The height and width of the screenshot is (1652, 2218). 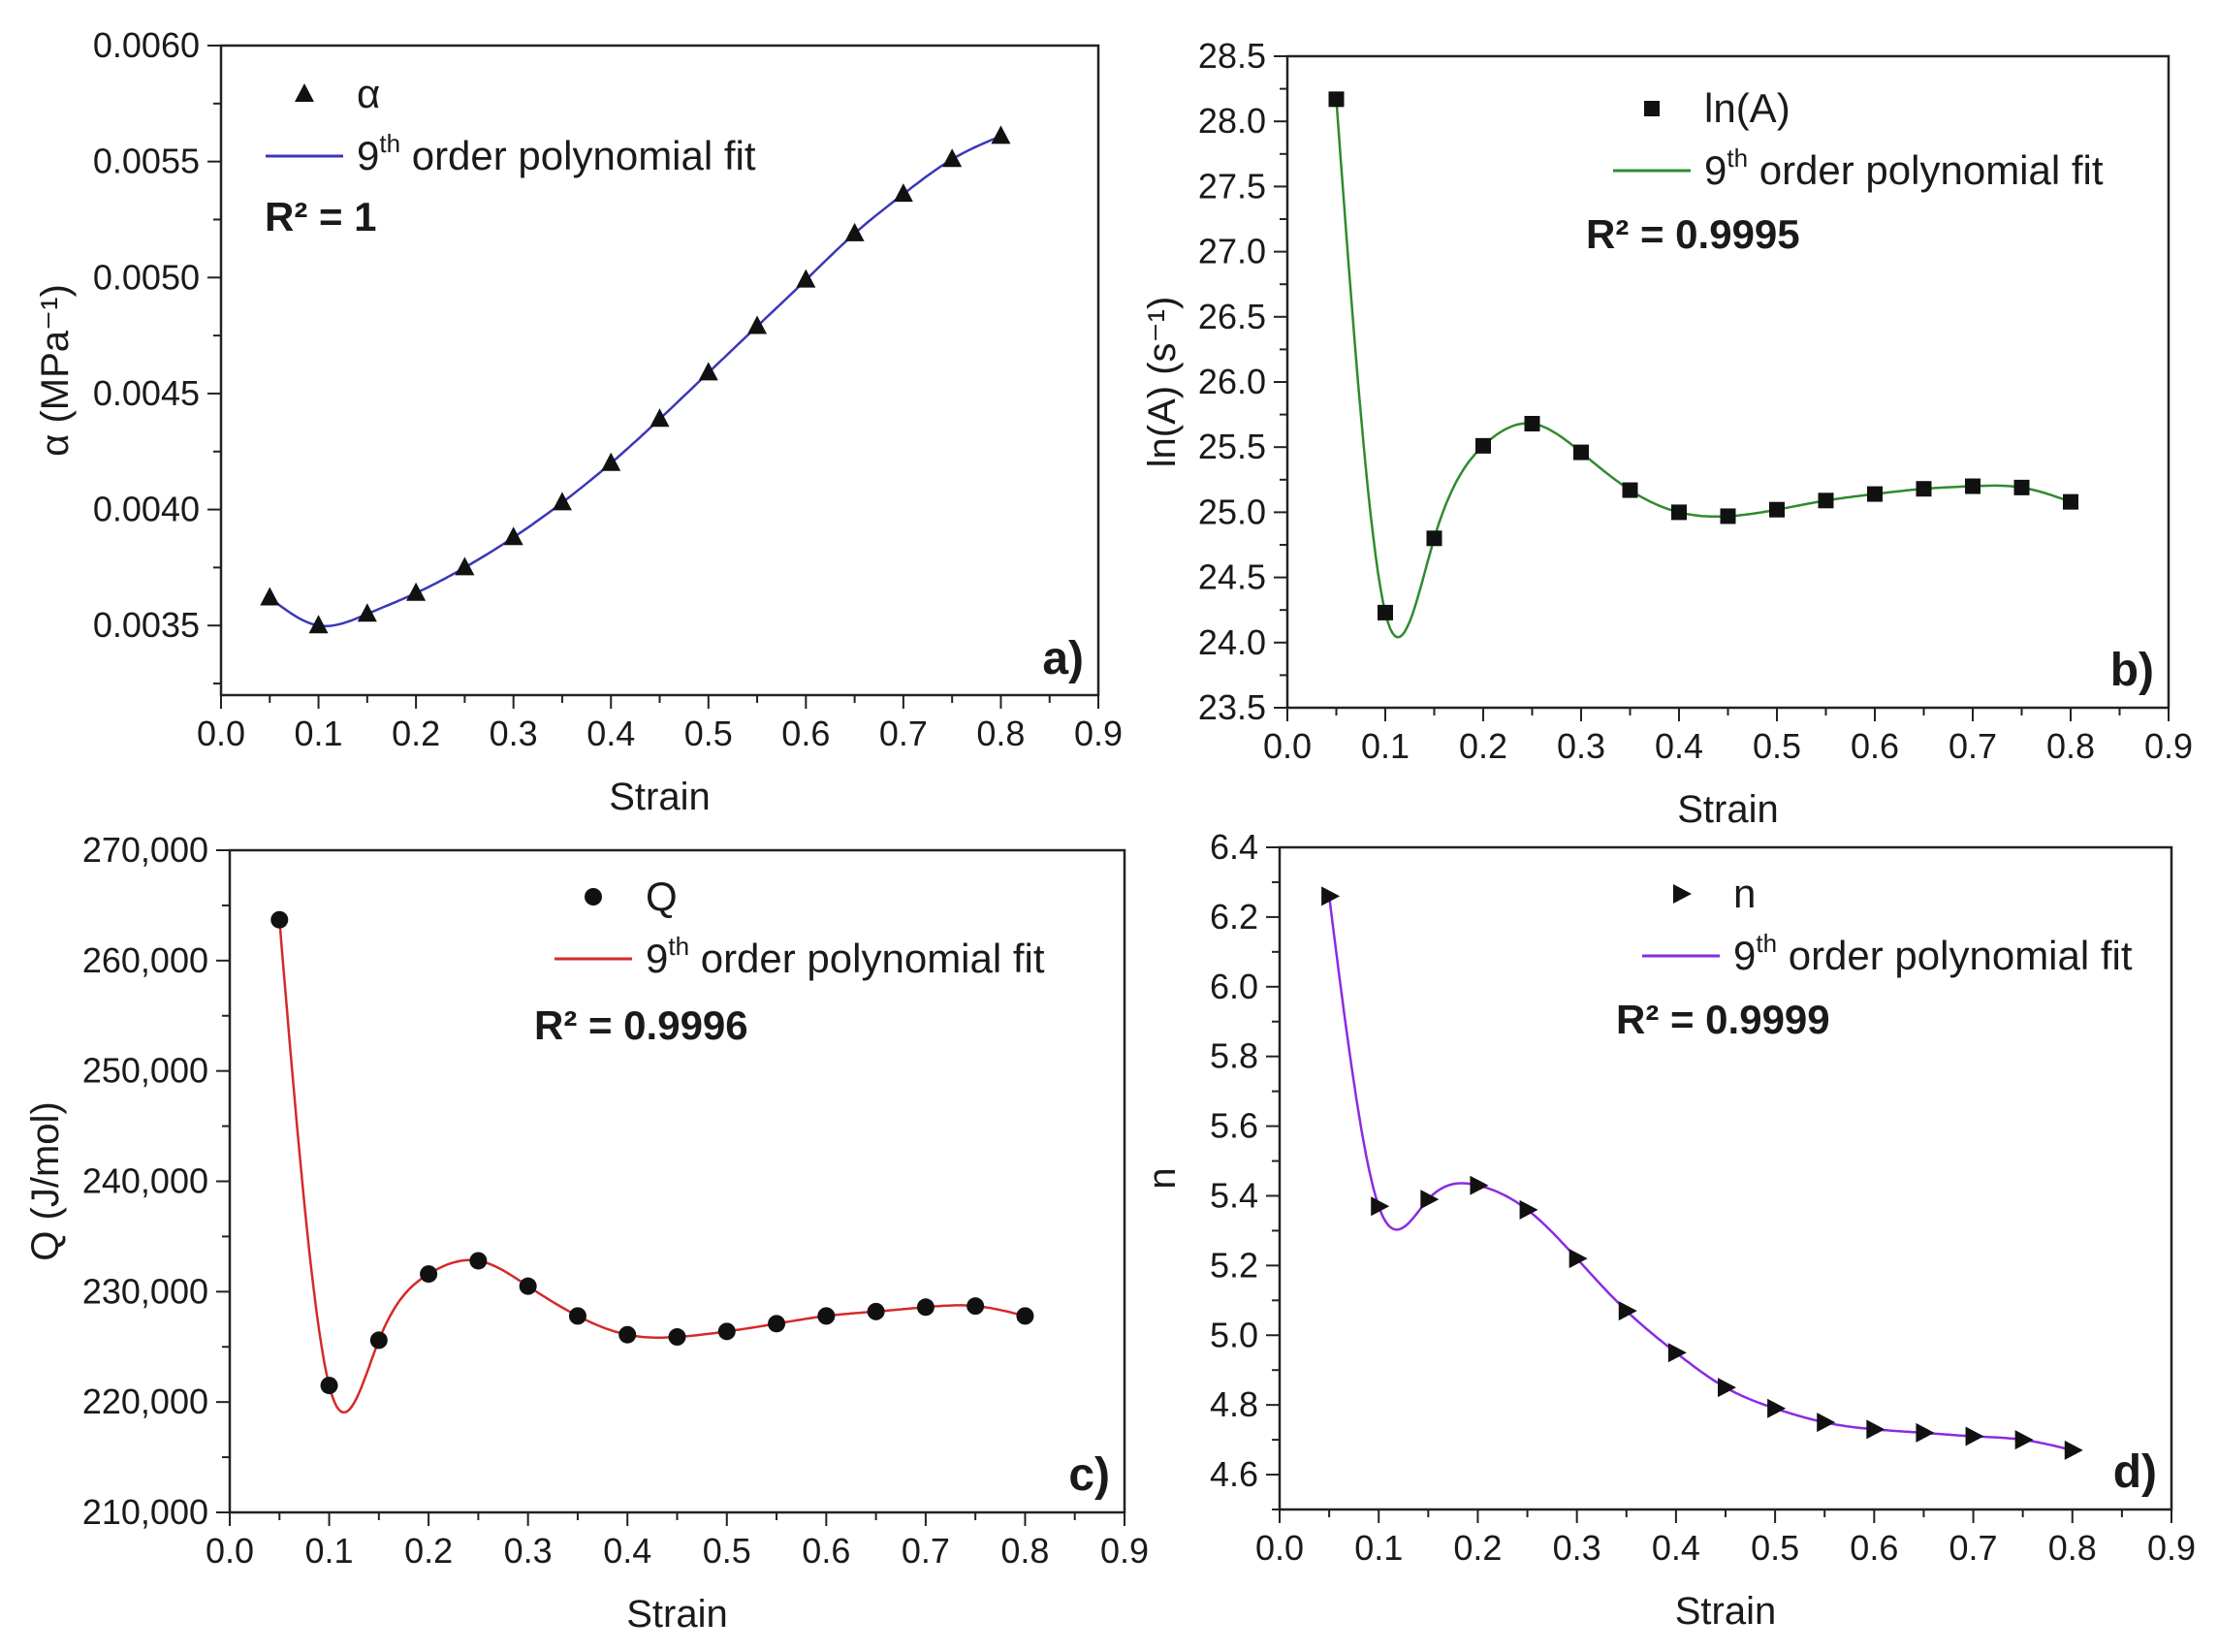 I want to click on y-tick-label: 0.0055, so click(x=147, y=161).